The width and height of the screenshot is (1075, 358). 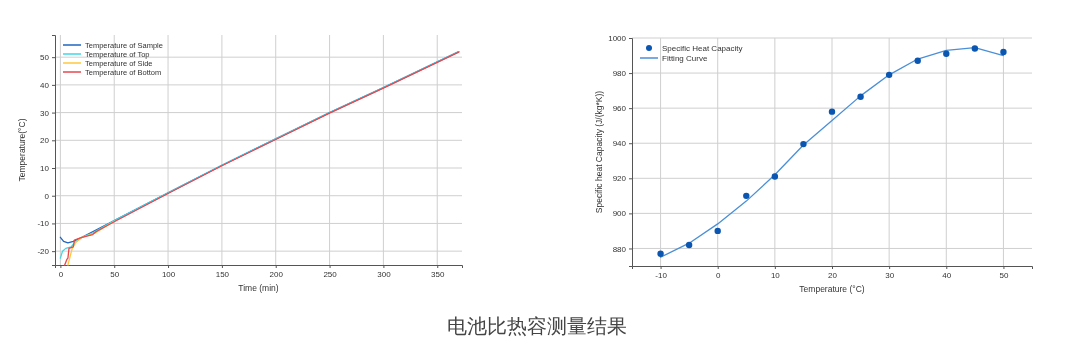 I want to click on y-tick-label: 980, so click(x=619, y=74).